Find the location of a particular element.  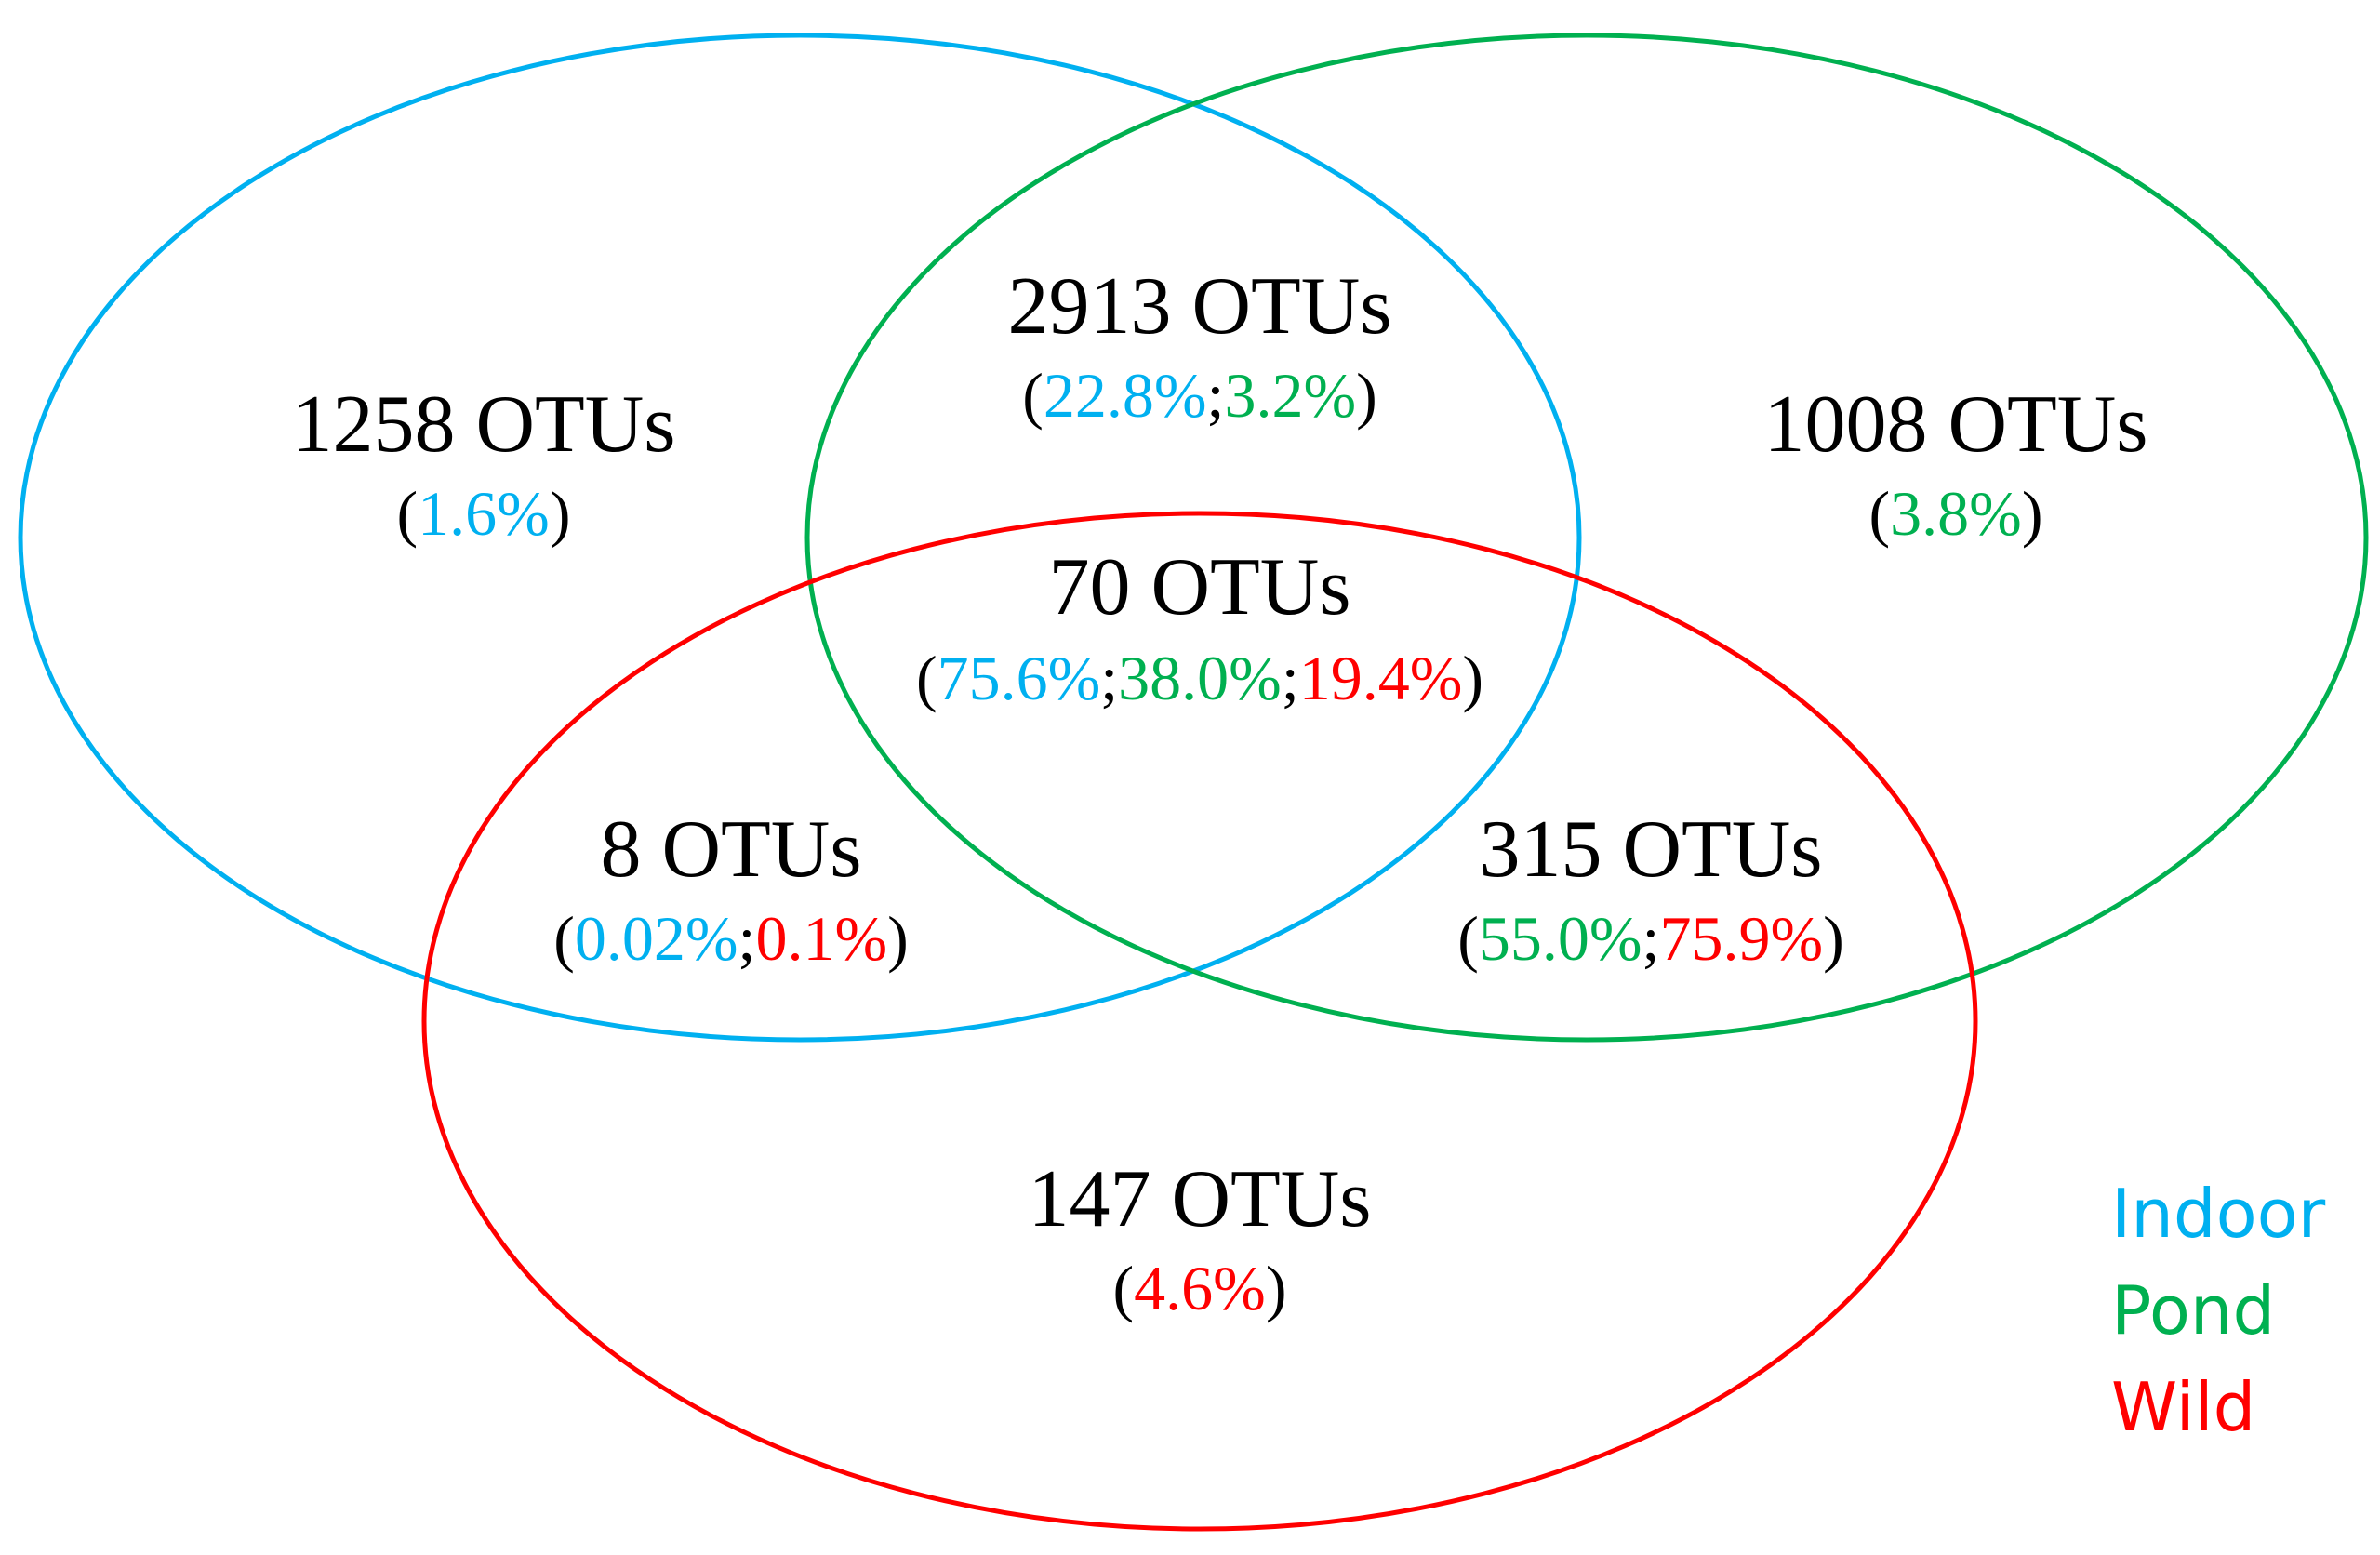

percentage-value: 22.8% is located at coordinates (1125, 395).